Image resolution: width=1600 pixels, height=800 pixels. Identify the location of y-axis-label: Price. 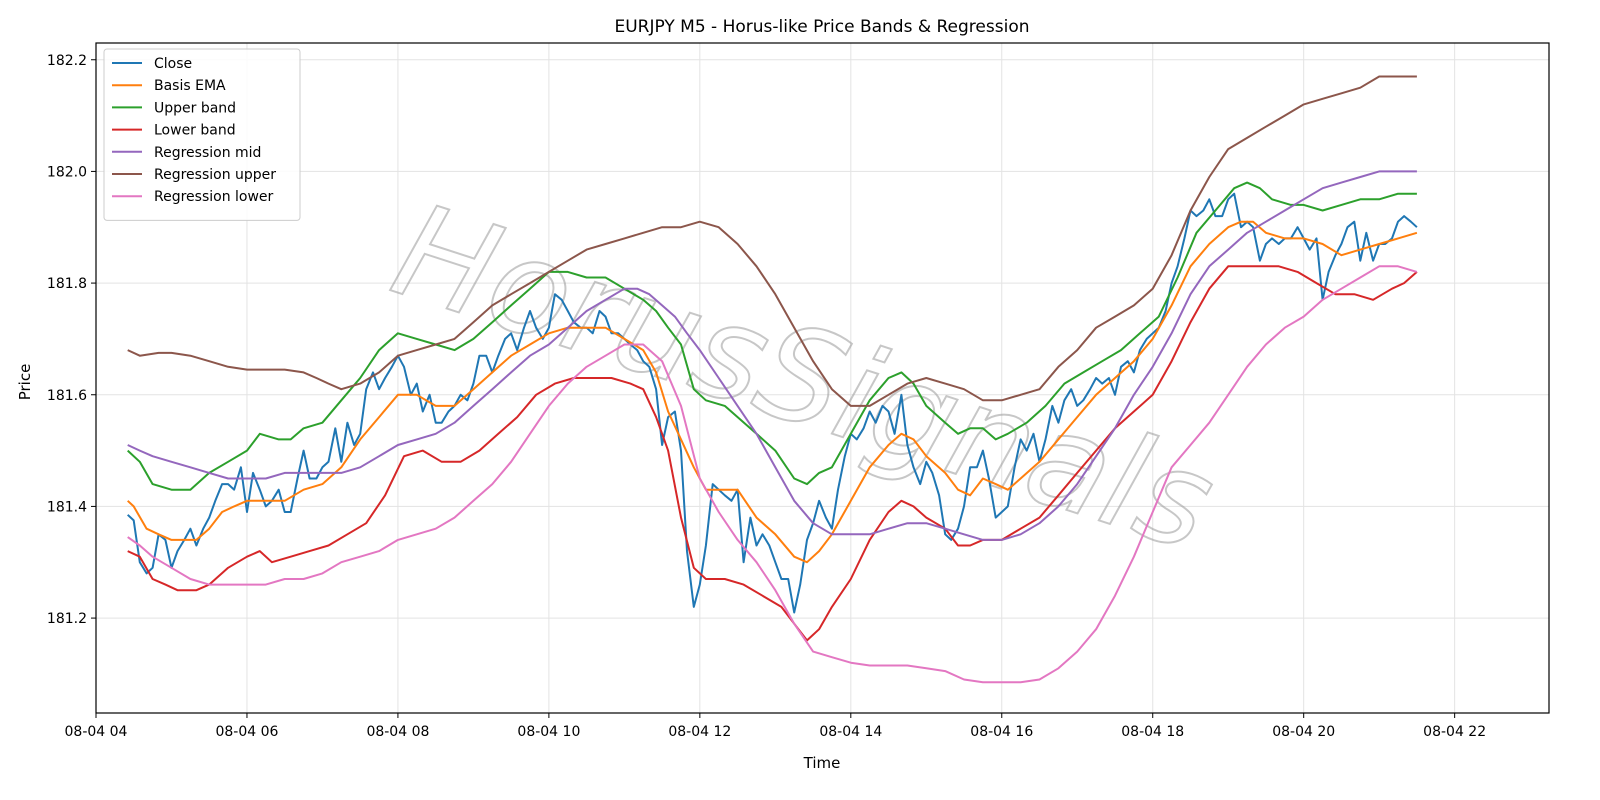
(25, 382).